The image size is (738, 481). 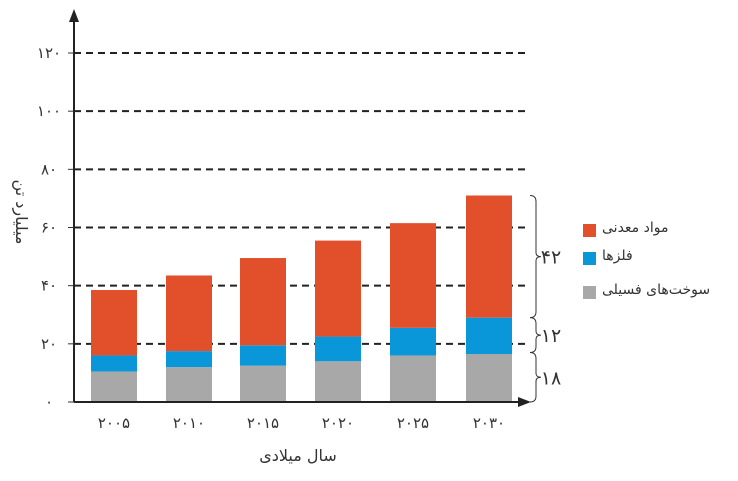 I want to click on y-tick-label: ۶۰, so click(x=49, y=228).